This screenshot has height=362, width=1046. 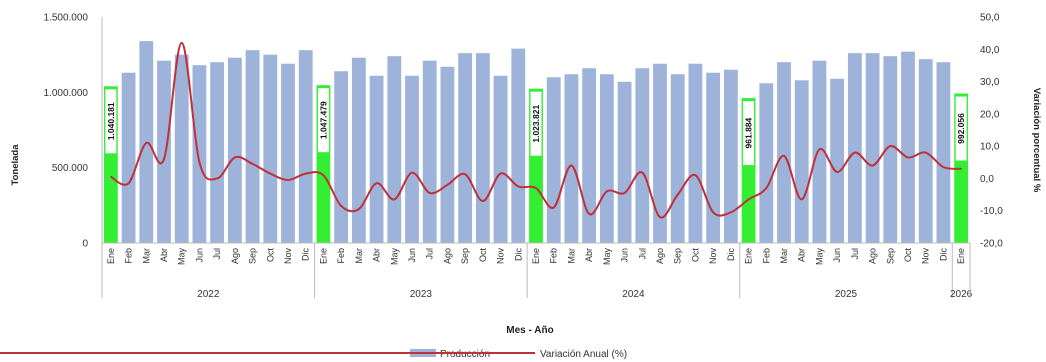 What do you see at coordinates (991, 244) in the screenshot?
I see `y-tick-right: -20,0` at bounding box center [991, 244].